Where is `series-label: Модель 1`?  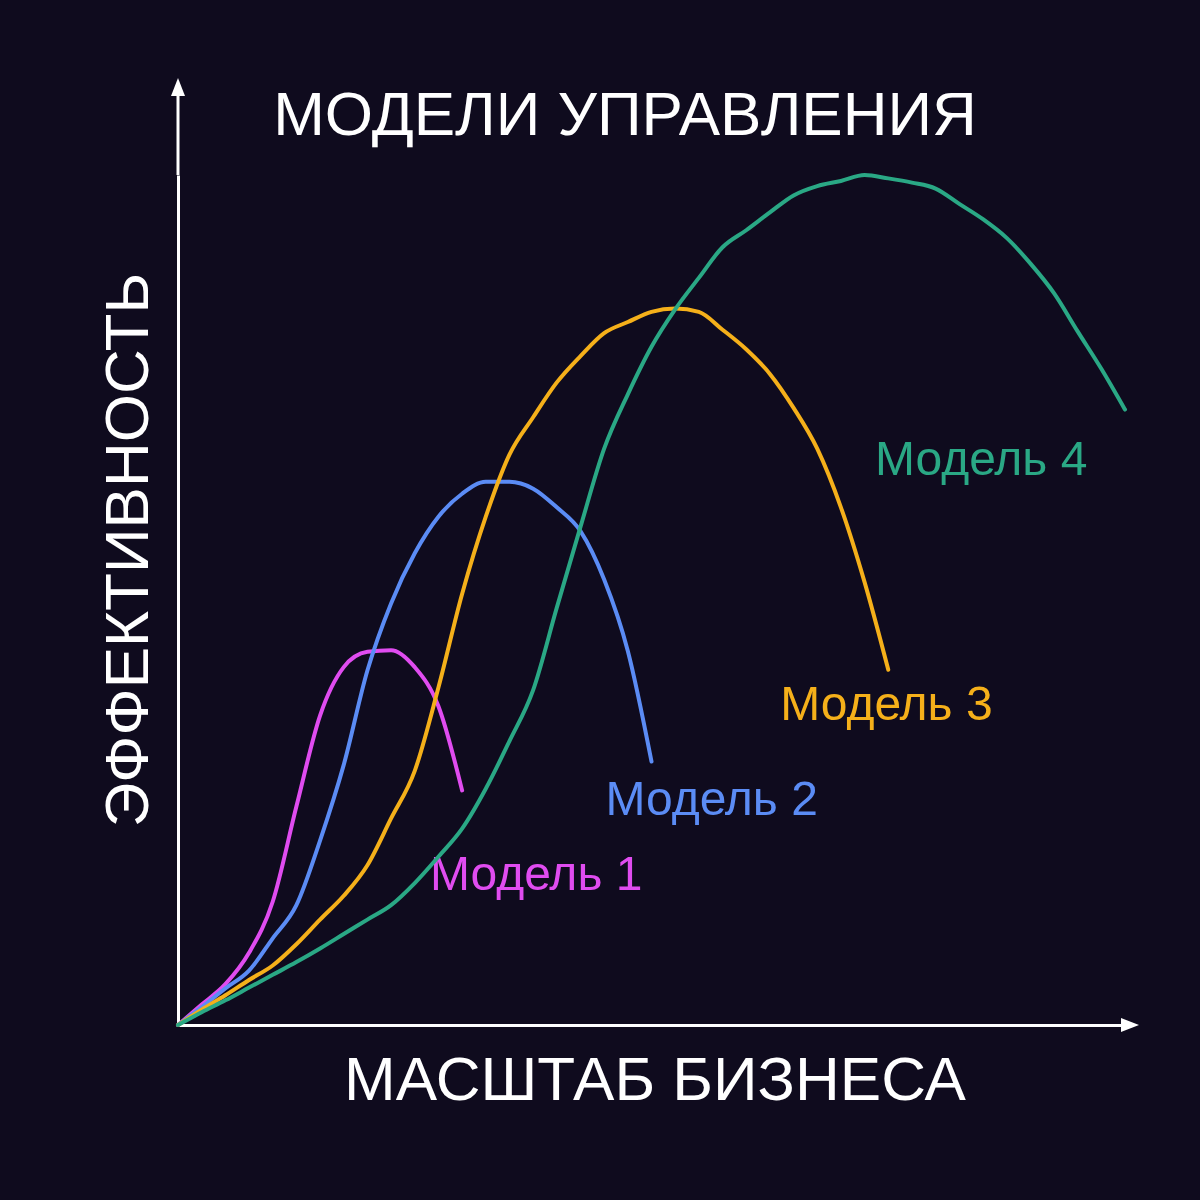 series-label: Модель 1 is located at coordinates (536, 874).